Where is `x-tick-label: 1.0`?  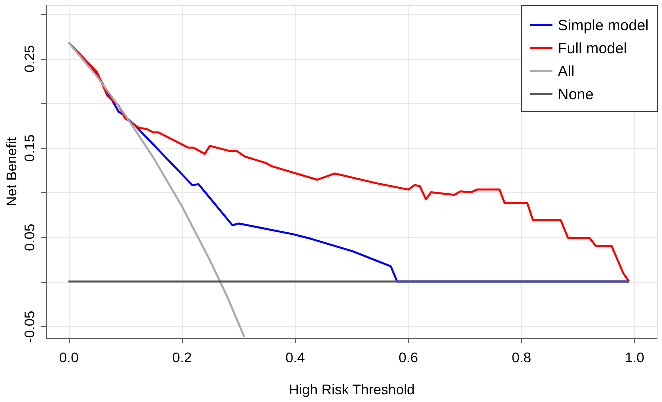
x-tick-label: 1.0 is located at coordinates (635, 358).